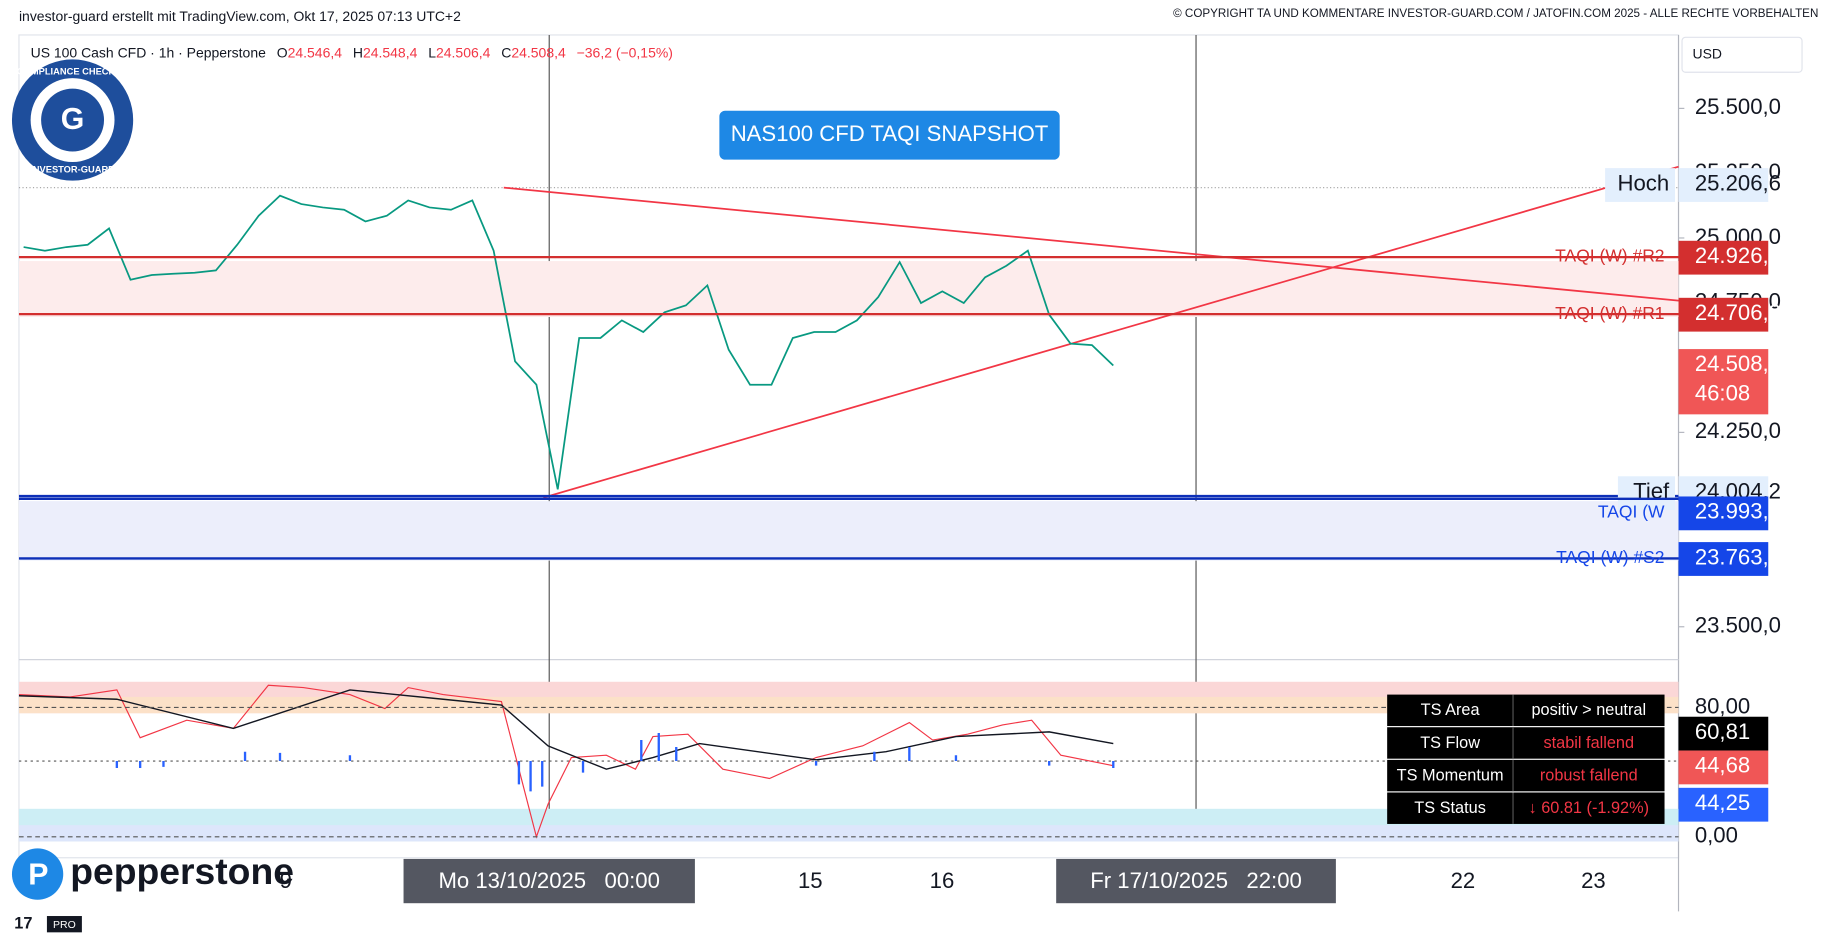 This screenshot has width=1828, height=937. What do you see at coordinates (315, 52) in the screenshot?
I see `o-value: 24.546,4` at bounding box center [315, 52].